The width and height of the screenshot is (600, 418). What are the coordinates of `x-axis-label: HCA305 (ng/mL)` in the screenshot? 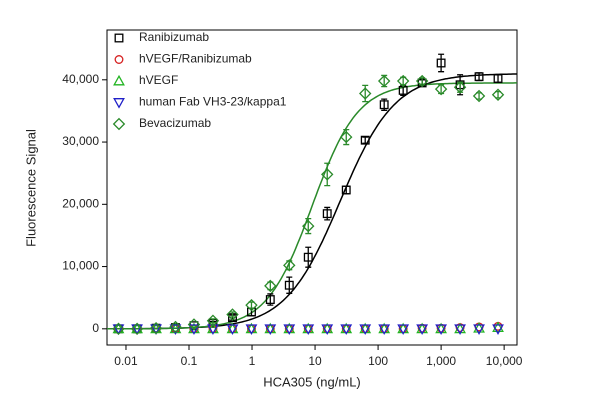 It's located at (312, 381).